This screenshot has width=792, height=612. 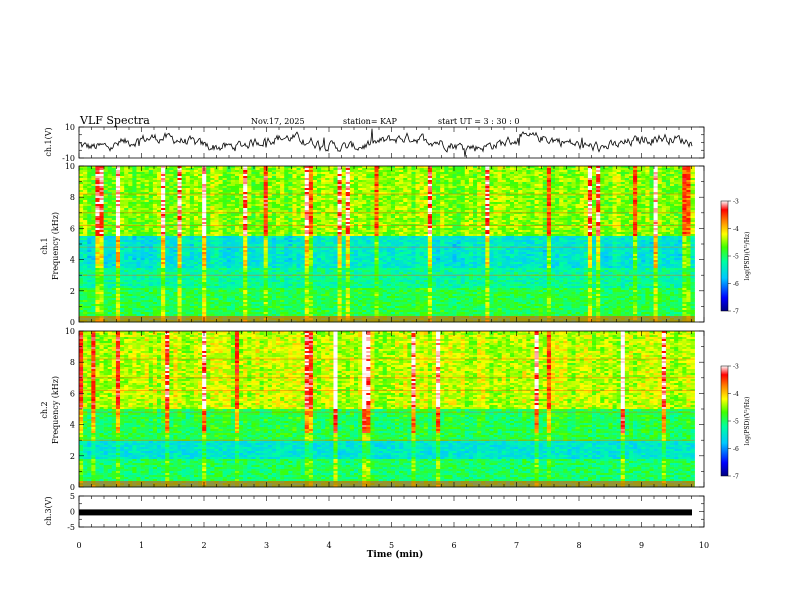 I want to click on ch3-signal-panel: 50-50 1 2 3 4 5 6 7 8 9 10, so click(x=388, y=521).